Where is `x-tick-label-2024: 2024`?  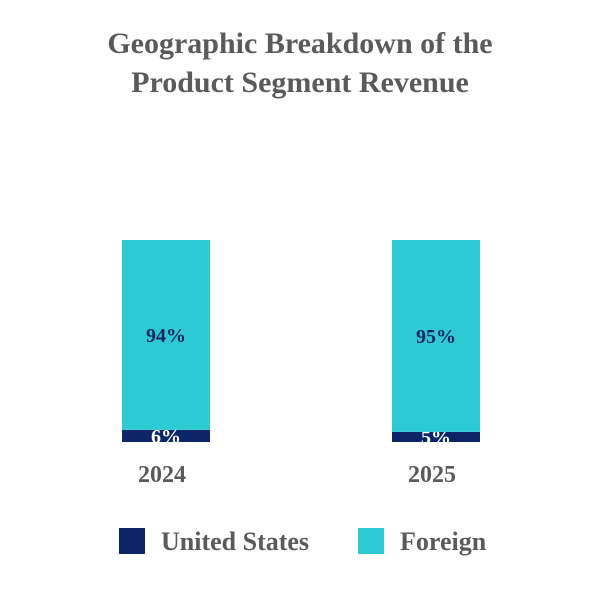
x-tick-label-2024: 2024 is located at coordinates (162, 475).